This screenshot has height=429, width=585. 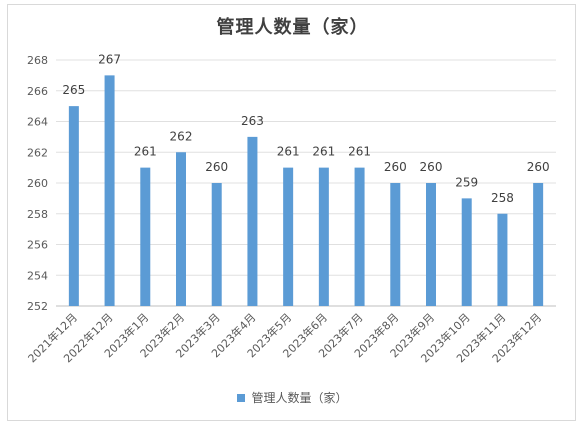 I want to click on legend-swatch, so click(x=241, y=397).